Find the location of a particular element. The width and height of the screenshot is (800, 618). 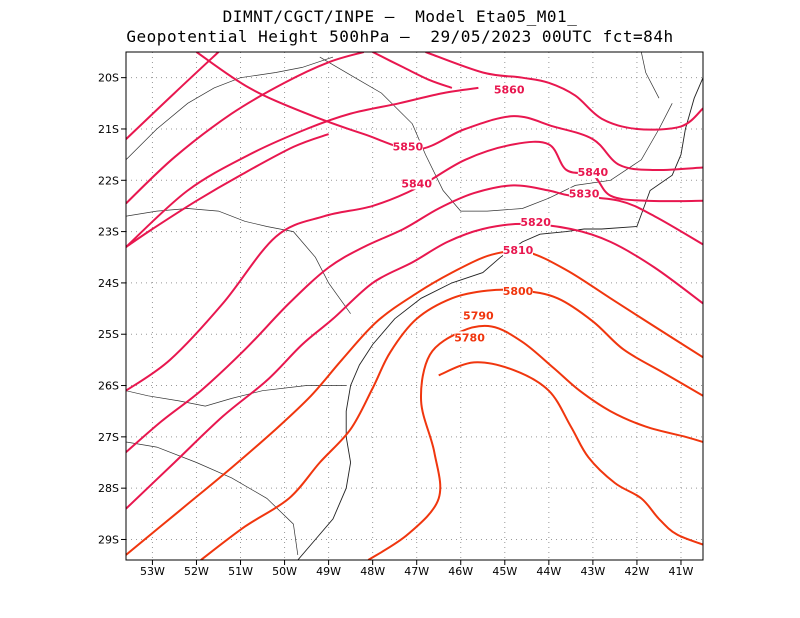

lat-tick-label: 20S is located at coordinates (108, 78).